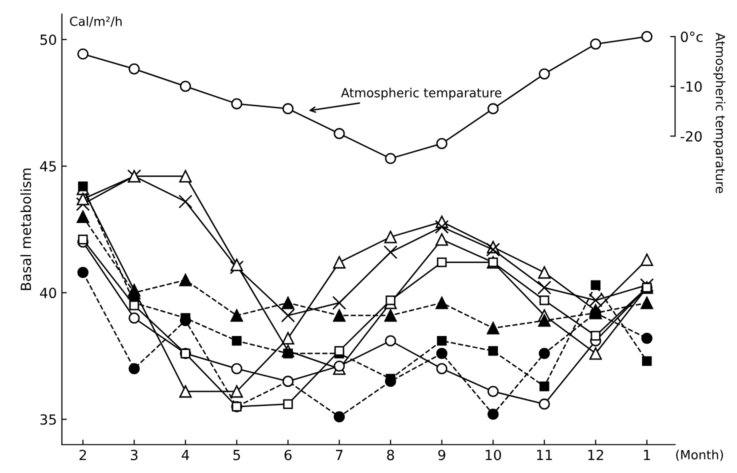 The image size is (737, 473). I want to click on x-tick-label: 11, so click(544, 455).